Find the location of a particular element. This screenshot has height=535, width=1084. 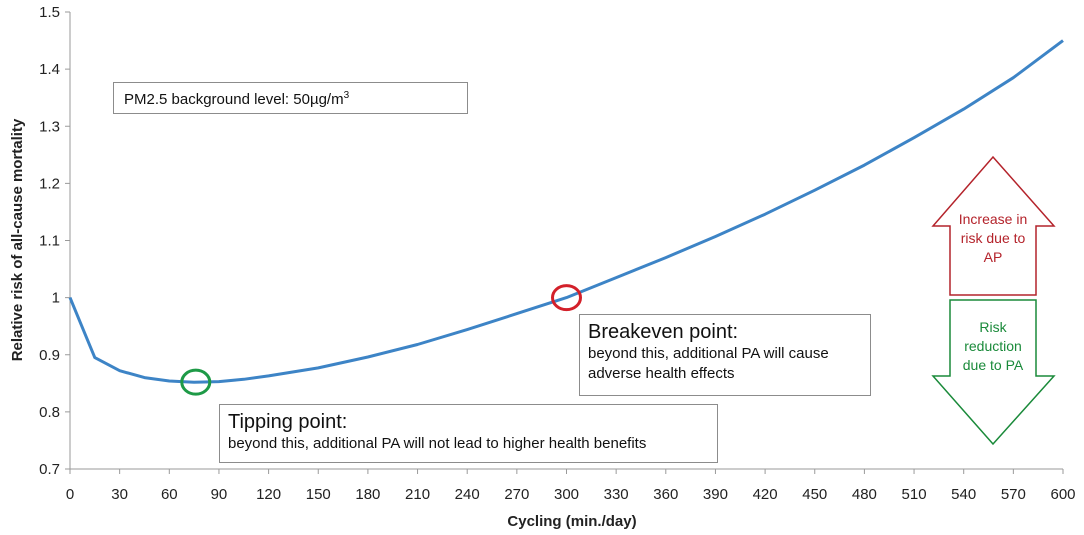

x-tick-label: 480 is located at coordinates (864, 494).